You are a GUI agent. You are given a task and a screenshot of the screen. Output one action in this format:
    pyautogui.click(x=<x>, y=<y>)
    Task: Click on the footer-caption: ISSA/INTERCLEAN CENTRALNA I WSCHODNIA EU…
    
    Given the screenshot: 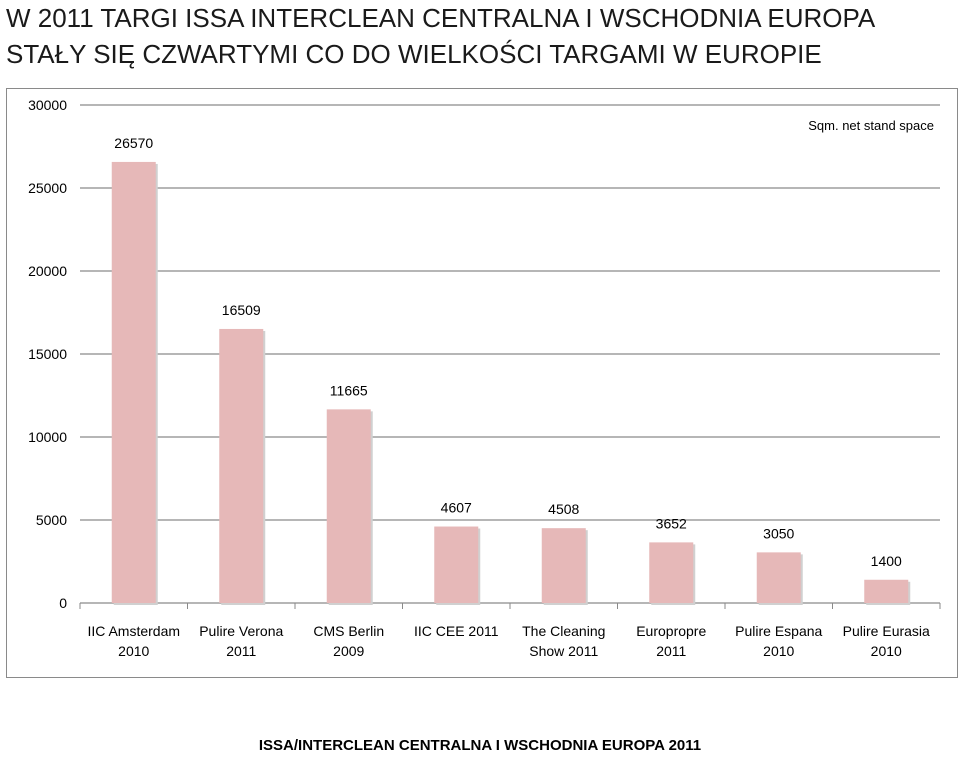 What is the action you would take?
    pyautogui.click(x=480, y=745)
    